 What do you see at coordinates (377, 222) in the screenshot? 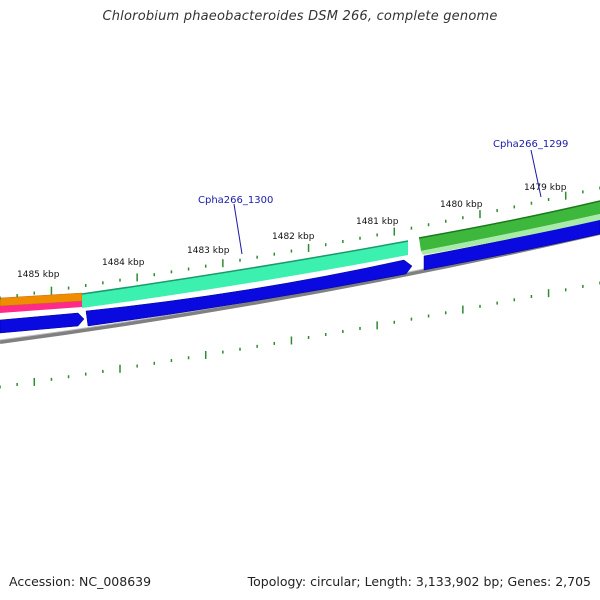
I see `ruler-label-1481: 1481 kbp` at bounding box center [377, 222].